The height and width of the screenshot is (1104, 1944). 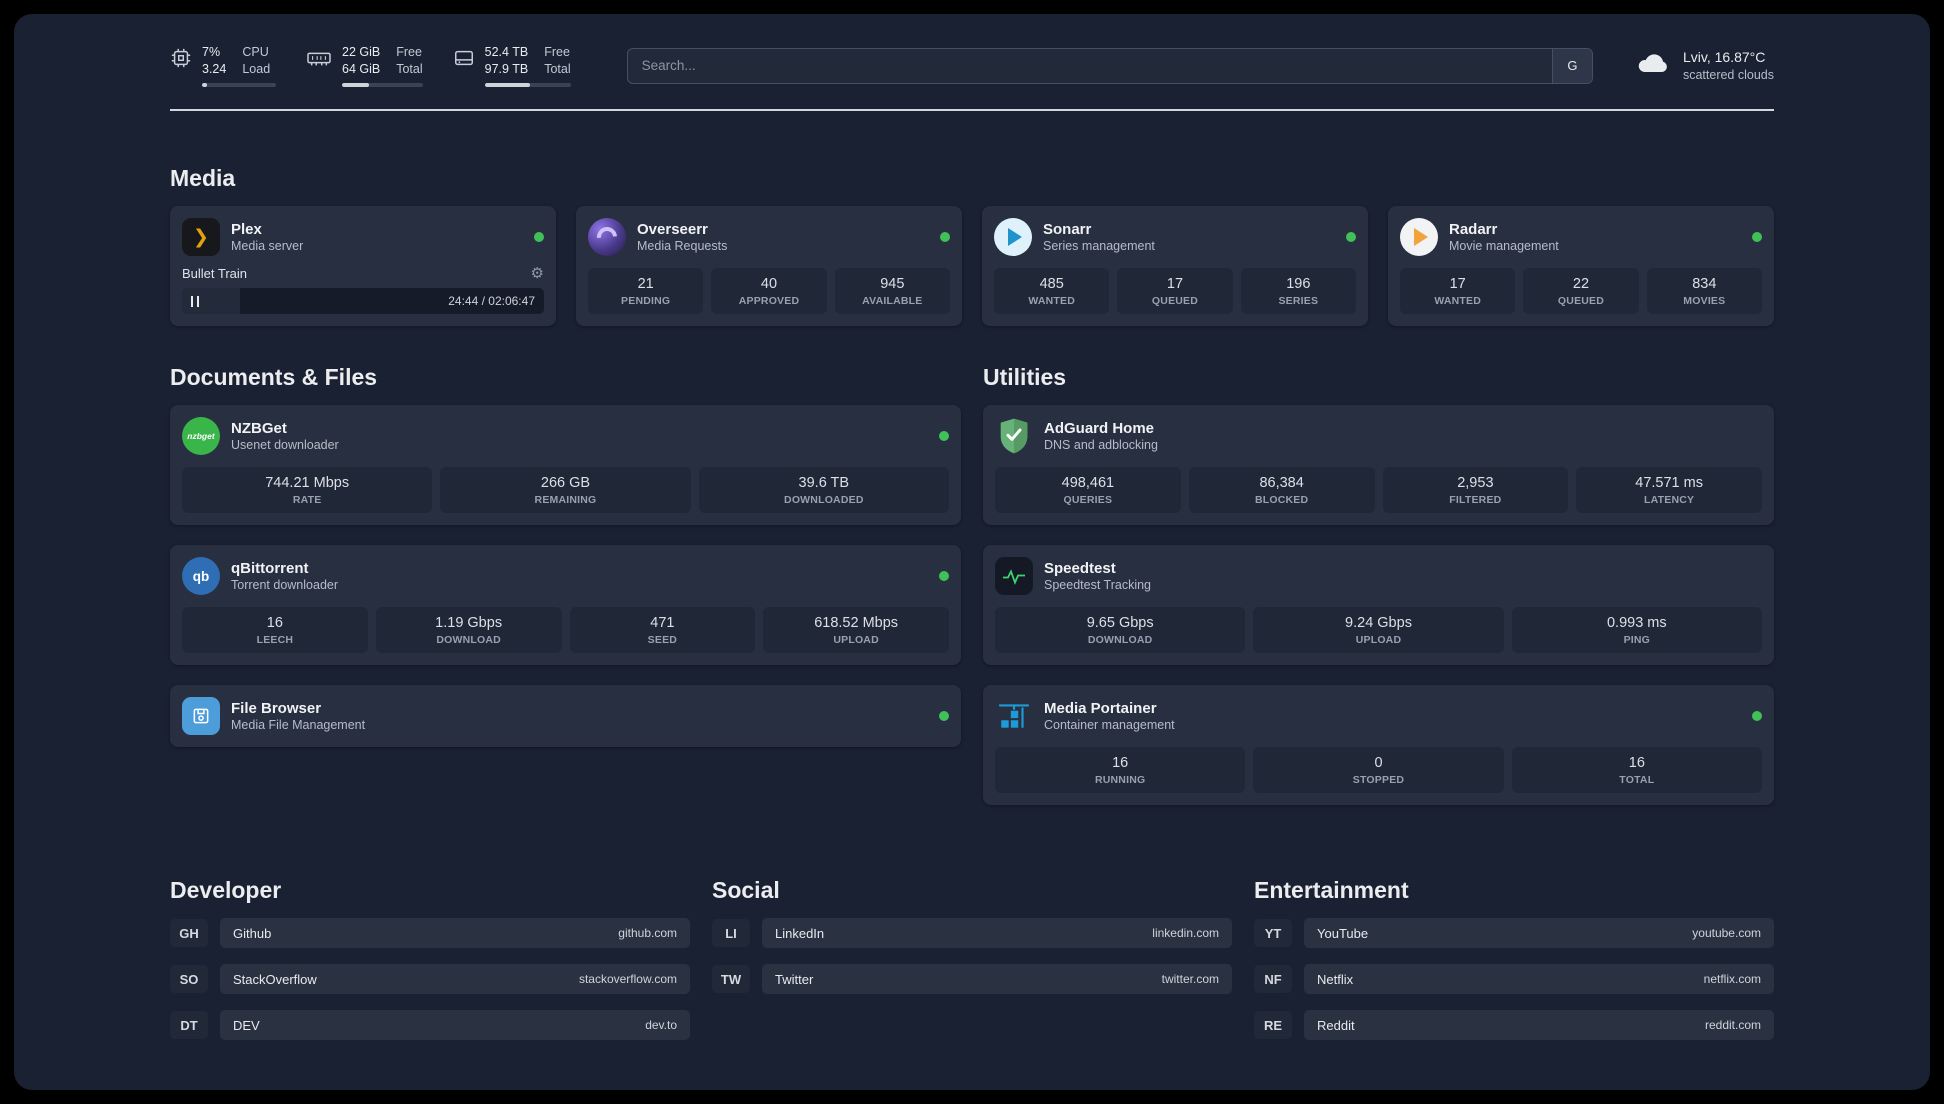 I want to click on service-card-plex: ❯ Plex Media server Bullet Train ⚙, so click(x=363, y=266).